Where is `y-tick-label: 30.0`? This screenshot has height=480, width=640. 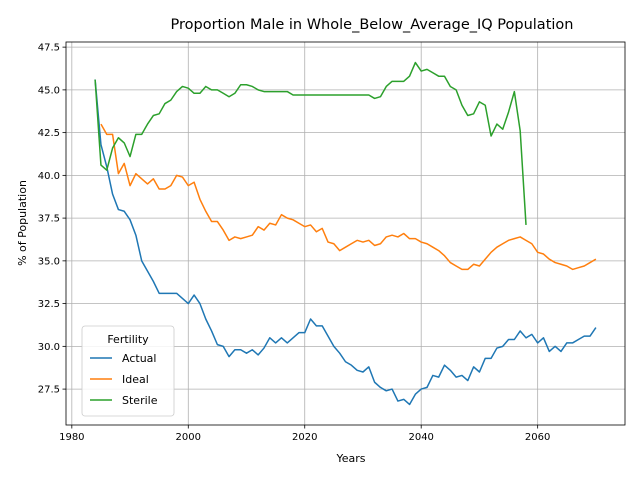
y-tick-label: 30.0 is located at coordinates (49, 347).